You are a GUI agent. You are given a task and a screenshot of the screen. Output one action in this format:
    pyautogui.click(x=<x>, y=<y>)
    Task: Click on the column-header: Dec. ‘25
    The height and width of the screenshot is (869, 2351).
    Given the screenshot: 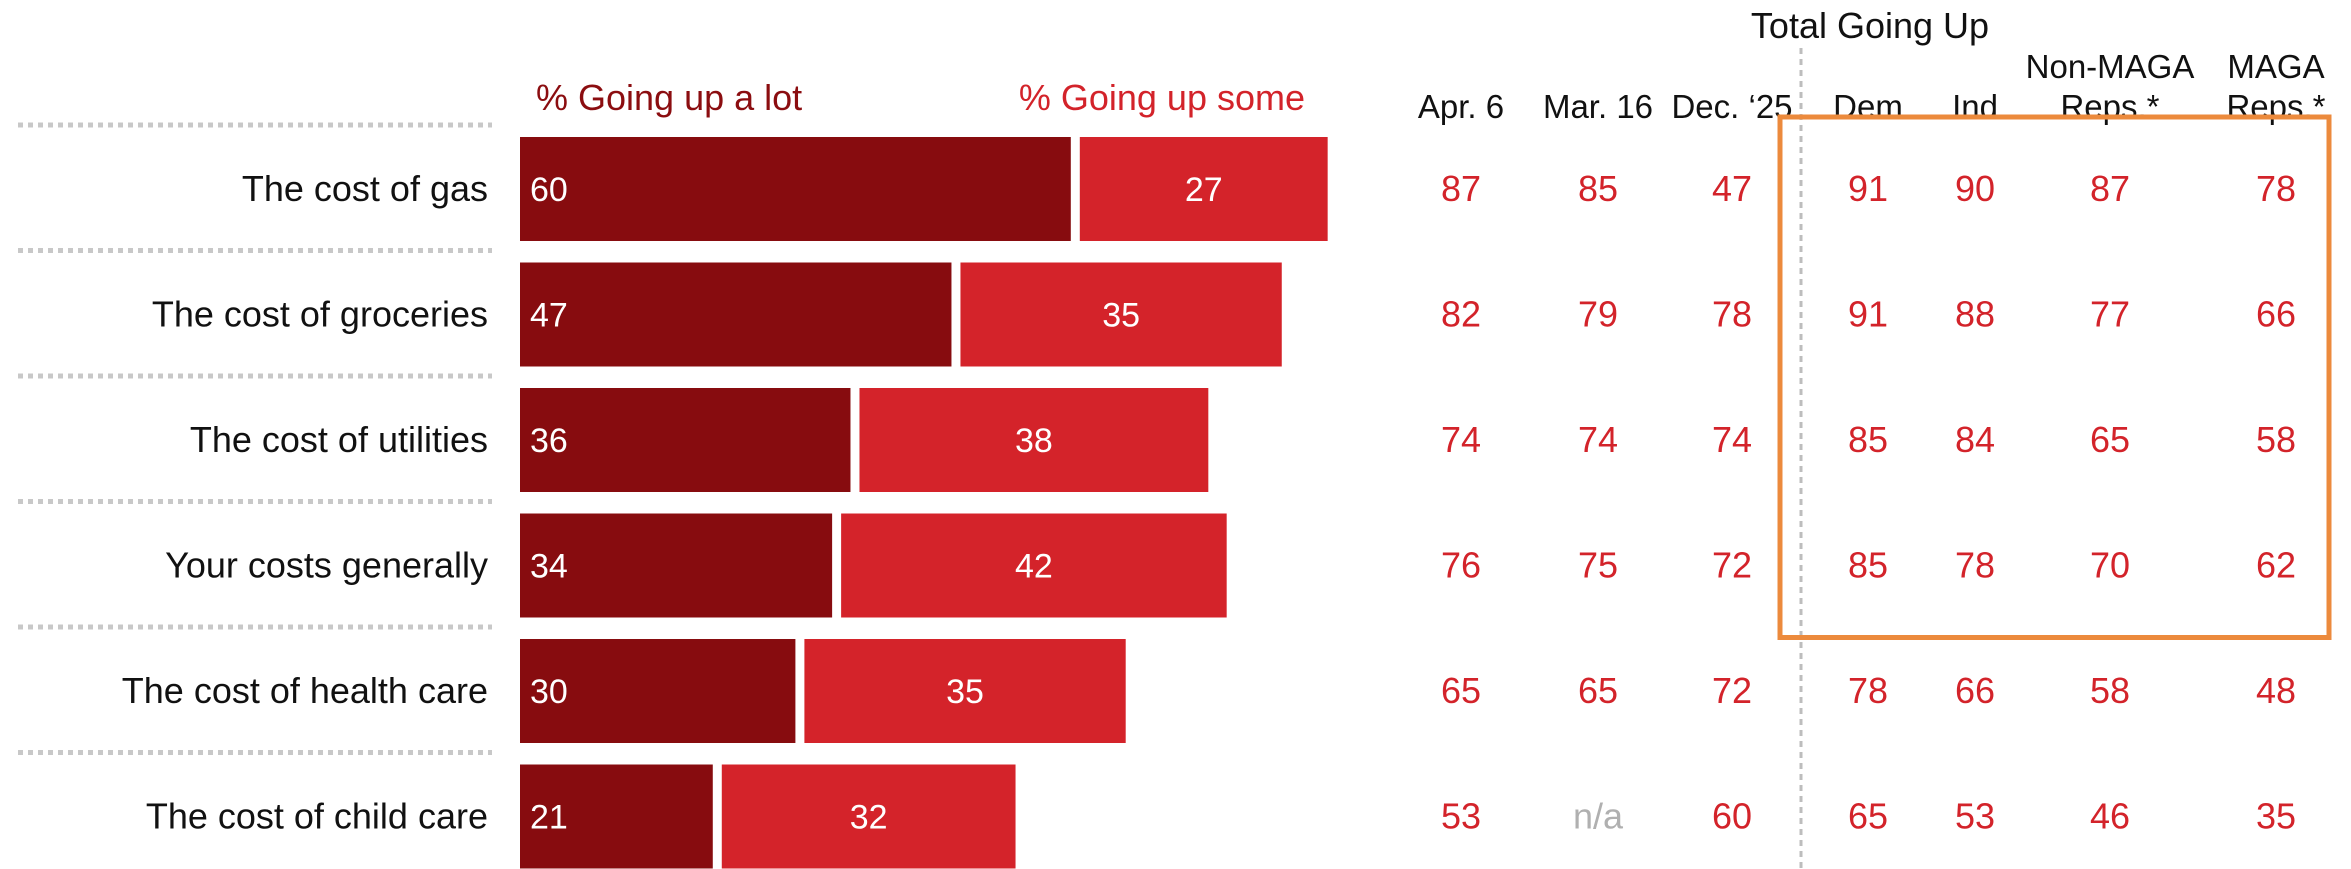 What is the action you would take?
    pyautogui.click(x=1731, y=106)
    